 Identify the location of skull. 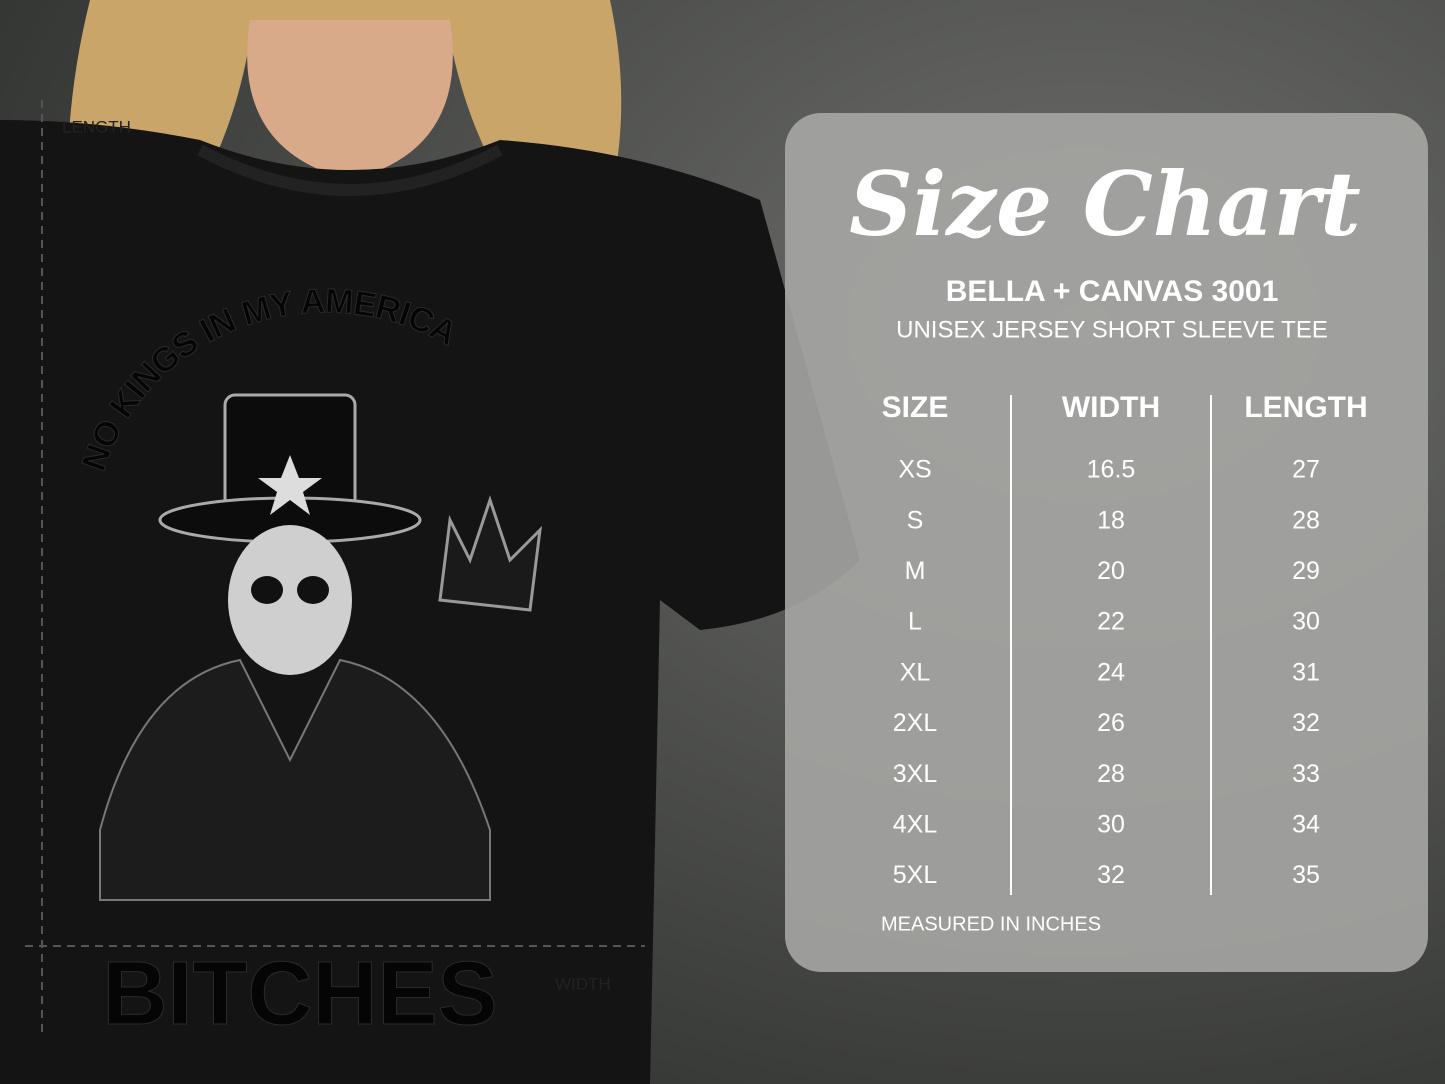
(290, 600).